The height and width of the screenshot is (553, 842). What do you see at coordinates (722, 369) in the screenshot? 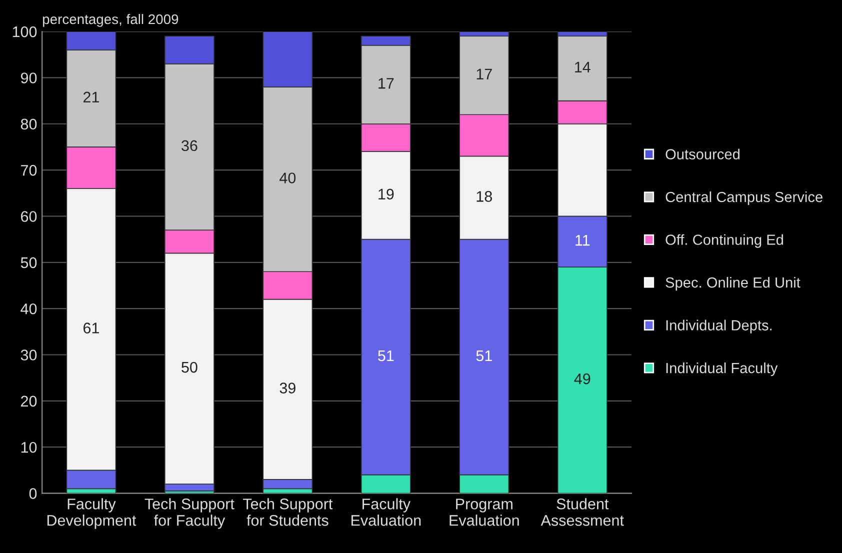
I see `legend-label: Individual Faculty` at bounding box center [722, 369].